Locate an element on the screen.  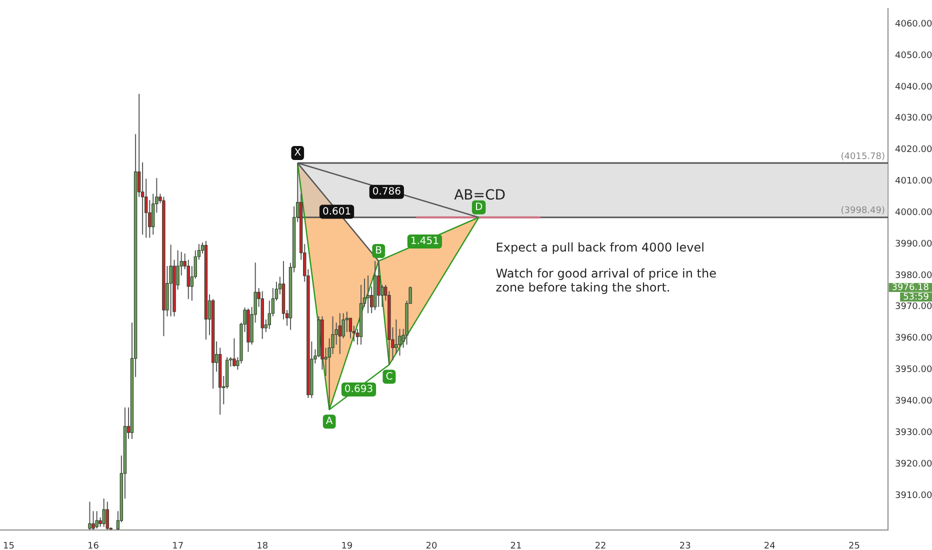
annotation: 0.786 is located at coordinates (386, 192).